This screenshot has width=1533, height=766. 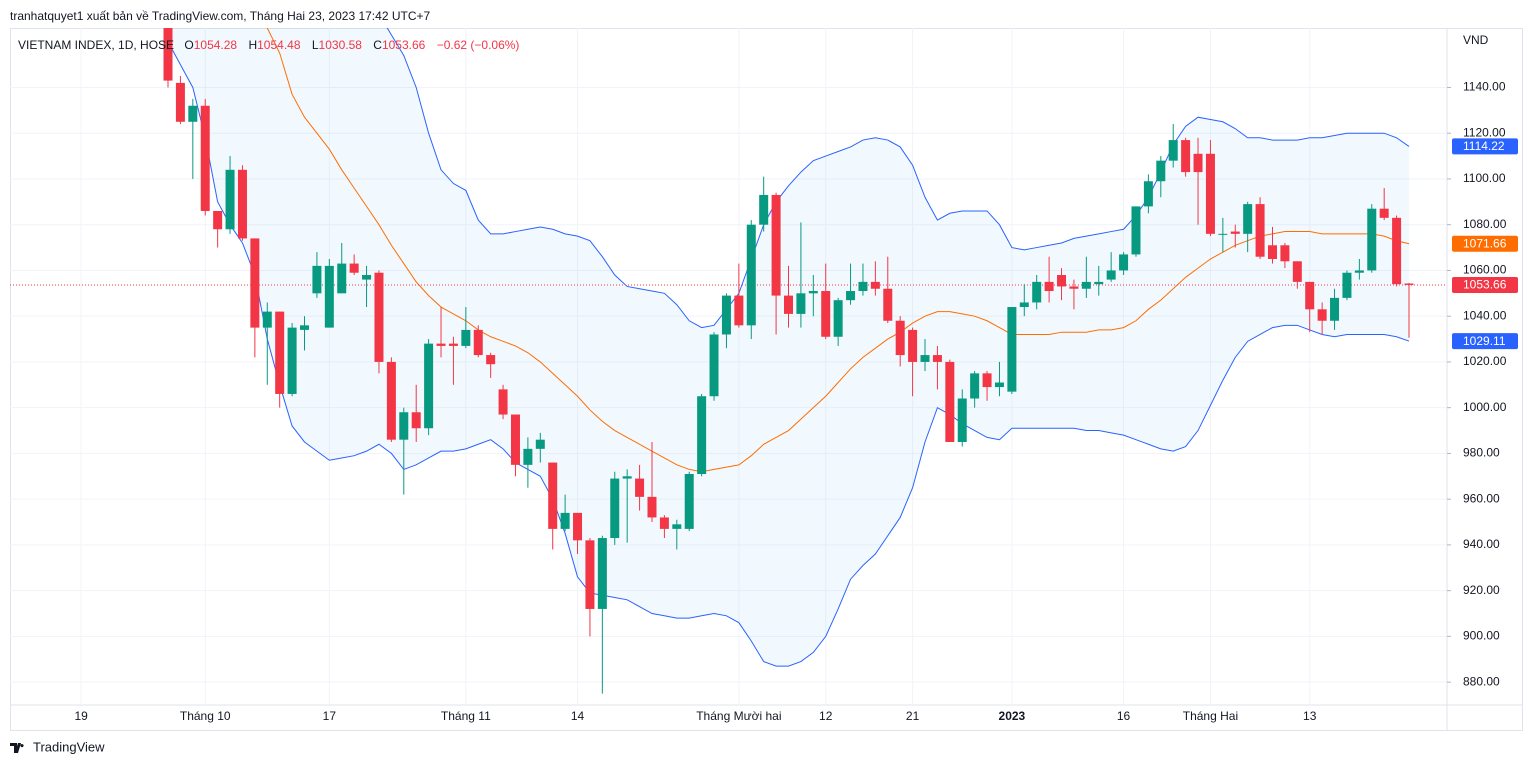 I want to click on logo-icon, so click(x=17, y=748).